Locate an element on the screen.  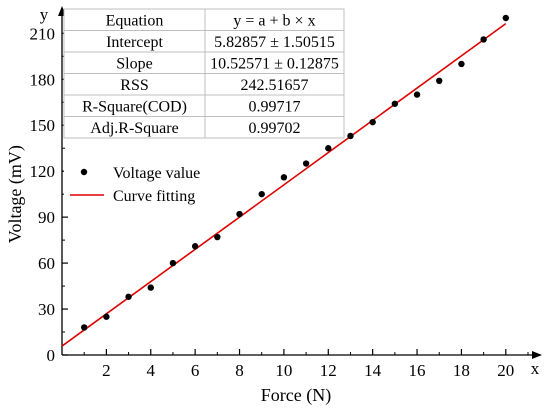
x-tick-label: 18 is located at coordinates (461, 370).